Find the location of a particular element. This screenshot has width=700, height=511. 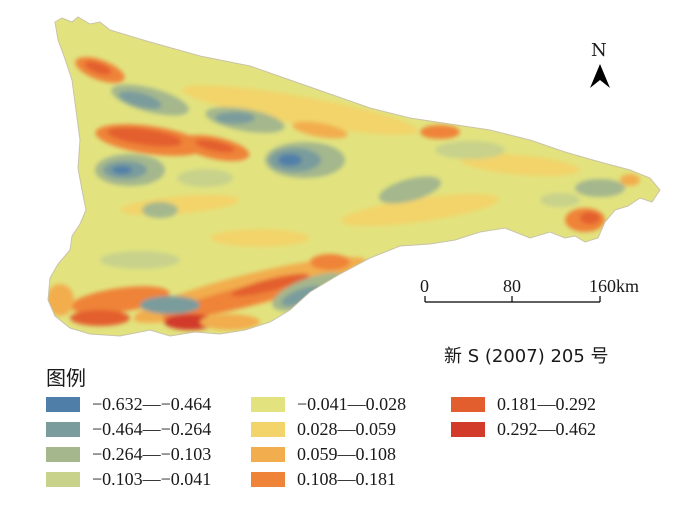

north-label: N is located at coordinates (599, 50).